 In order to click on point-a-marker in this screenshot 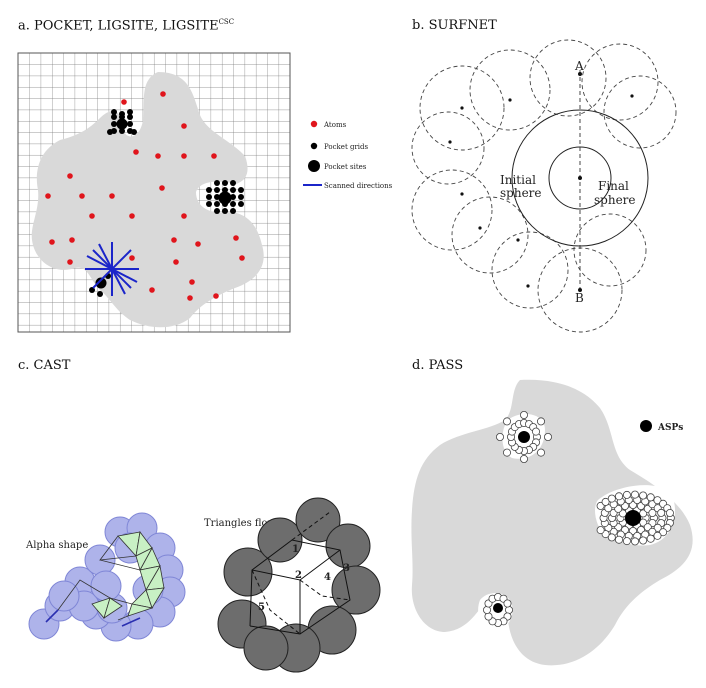, I will do `click(580, 74)`.